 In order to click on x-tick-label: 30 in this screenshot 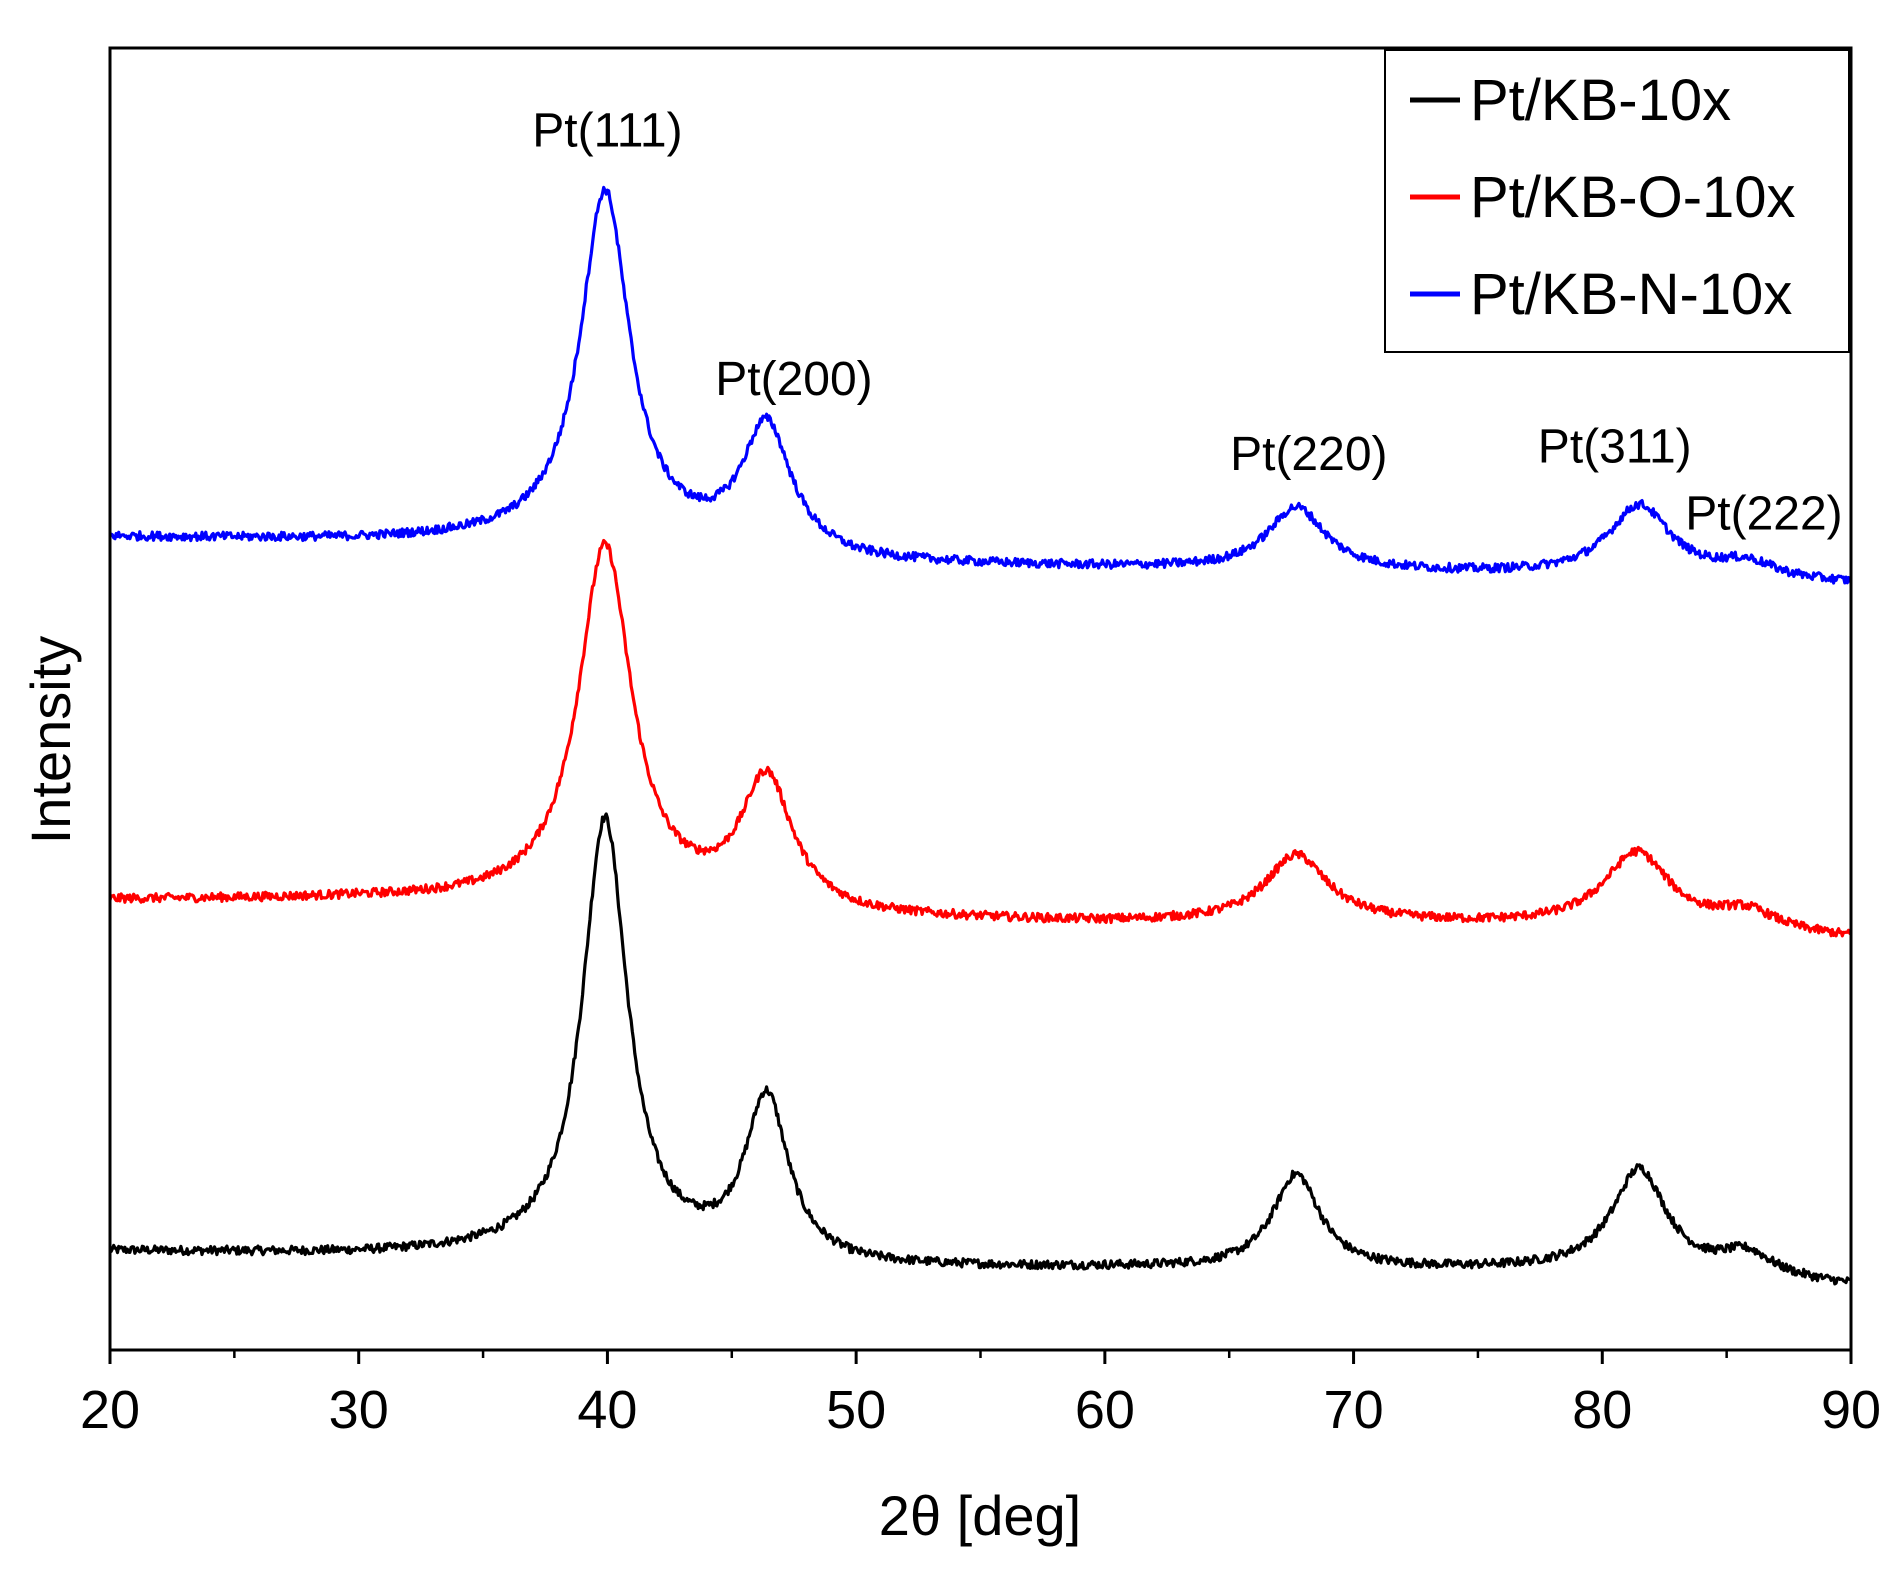, I will do `click(359, 1410)`.